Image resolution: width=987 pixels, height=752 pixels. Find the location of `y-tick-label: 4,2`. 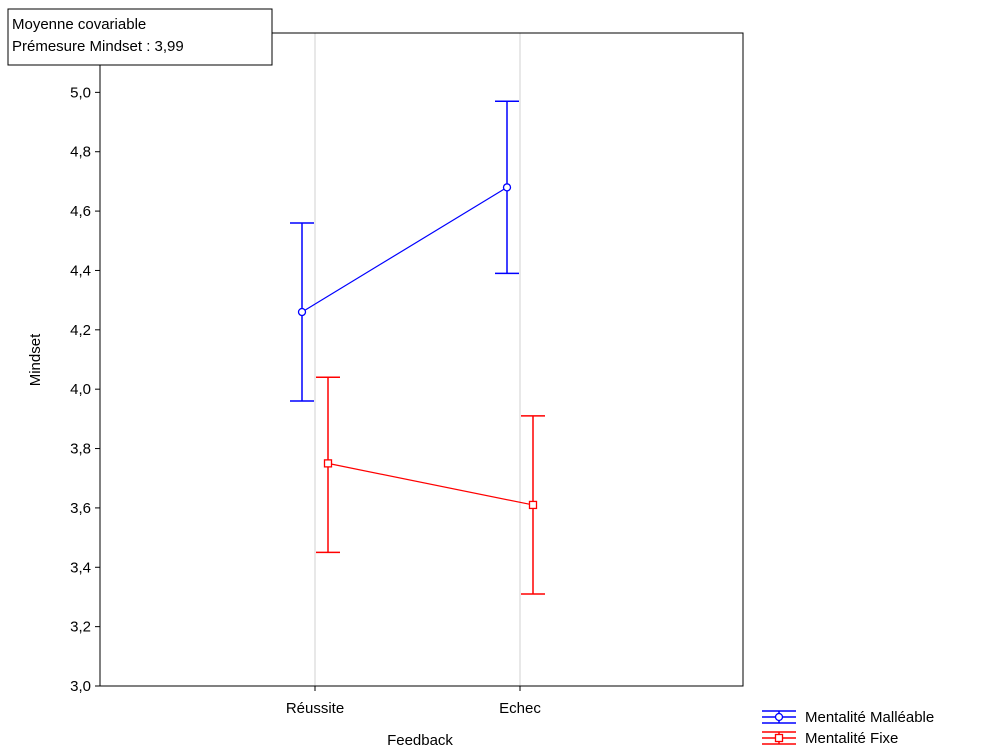

y-tick-label: 4,2 is located at coordinates (80, 330).